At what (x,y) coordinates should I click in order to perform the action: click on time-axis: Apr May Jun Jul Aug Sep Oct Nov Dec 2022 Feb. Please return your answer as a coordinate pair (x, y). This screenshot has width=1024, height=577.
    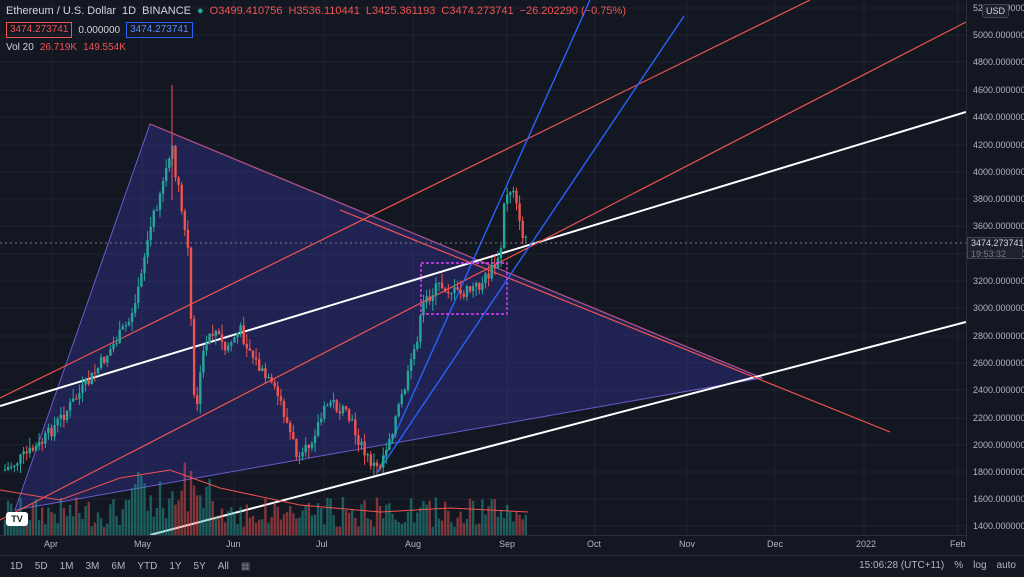
    Looking at the image, I should click on (483, 543).